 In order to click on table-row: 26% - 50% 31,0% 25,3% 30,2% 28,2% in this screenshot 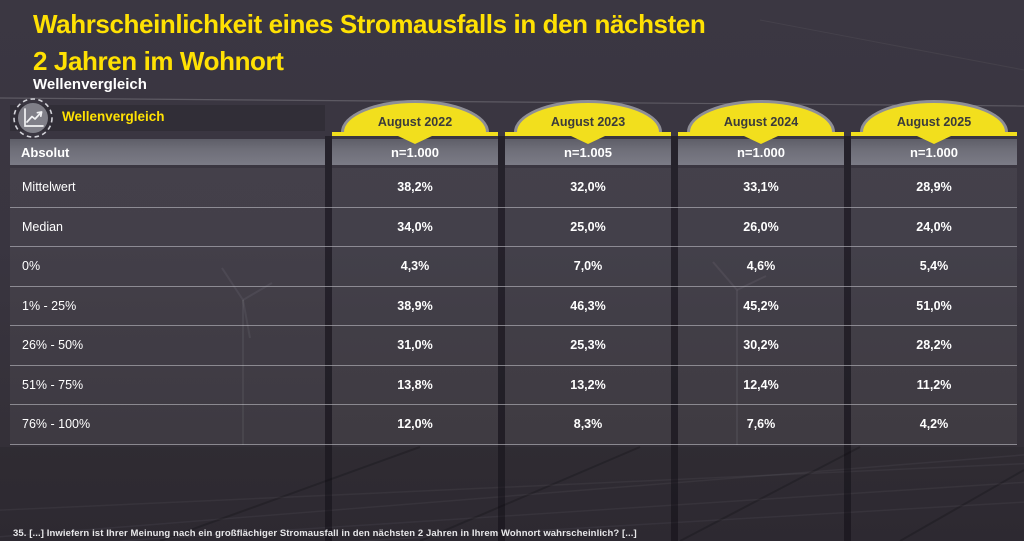, I will do `click(513, 346)`.